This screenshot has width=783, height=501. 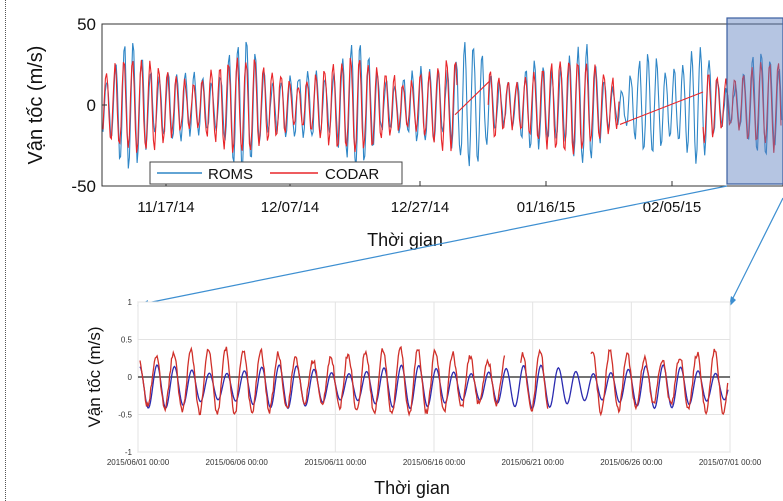 I want to click on top-x-tick-label: 02/05/15, so click(x=672, y=207).